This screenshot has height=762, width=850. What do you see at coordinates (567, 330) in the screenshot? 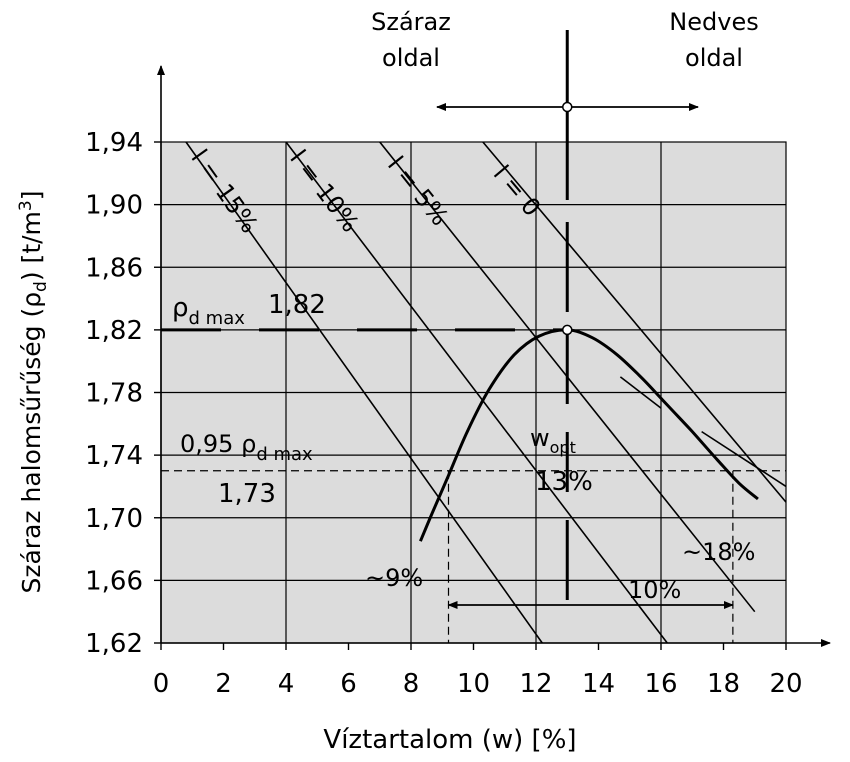
I see `max-point-marker` at bounding box center [567, 330].